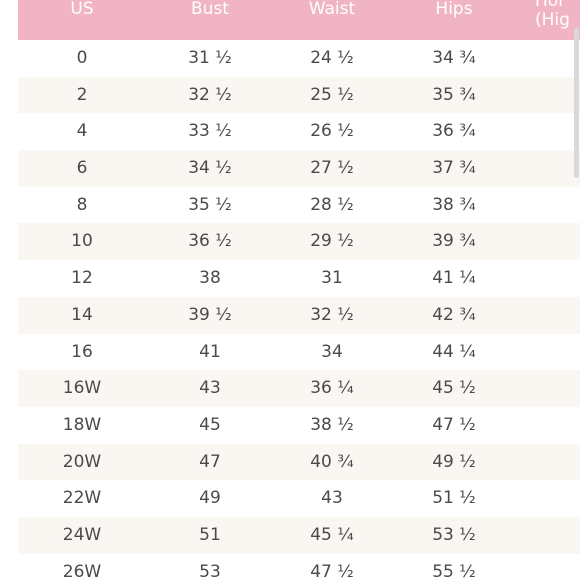  What do you see at coordinates (210, 534) in the screenshot?
I see `cell-bust: 51` at bounding box center [210, 534].